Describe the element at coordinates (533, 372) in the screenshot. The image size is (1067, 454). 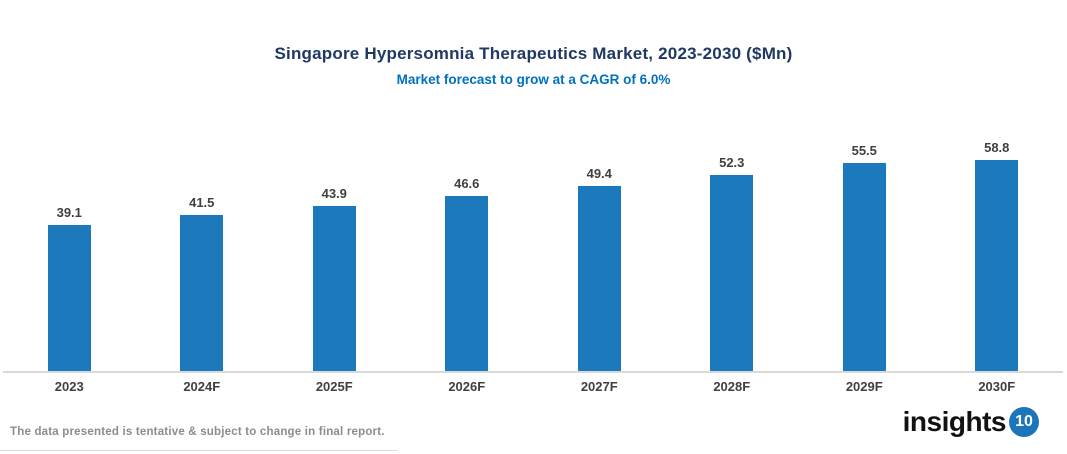
I see `x-axis-line` at that location.